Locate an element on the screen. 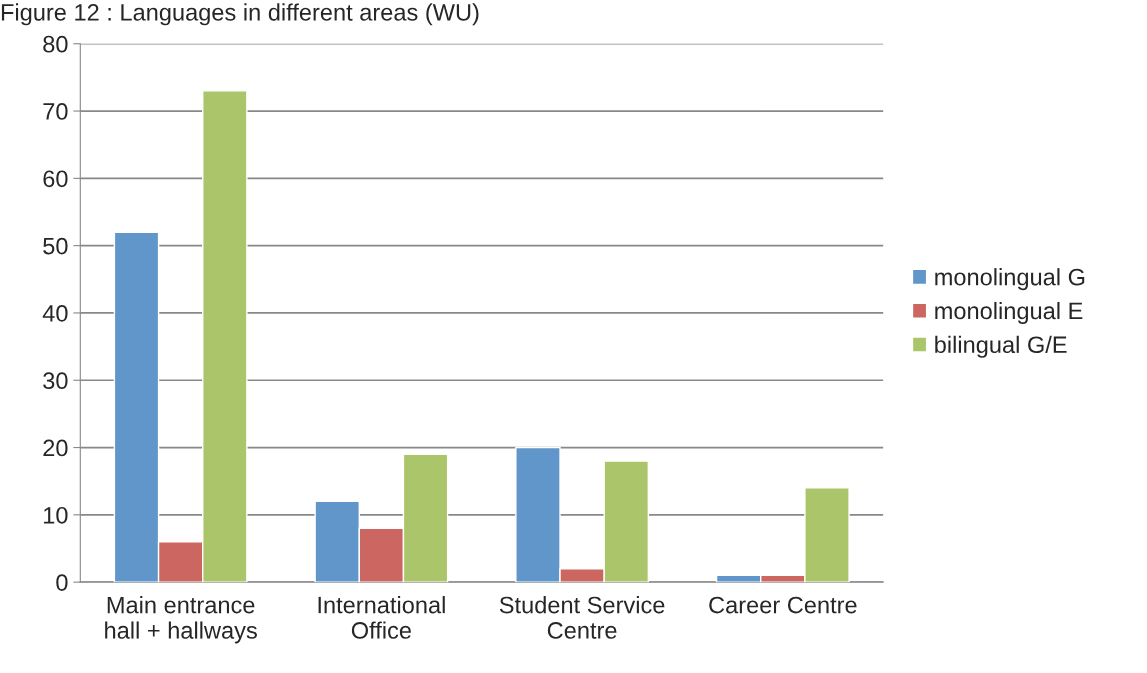  legend-label: monolingual E is located at coordinates (1009, 312).